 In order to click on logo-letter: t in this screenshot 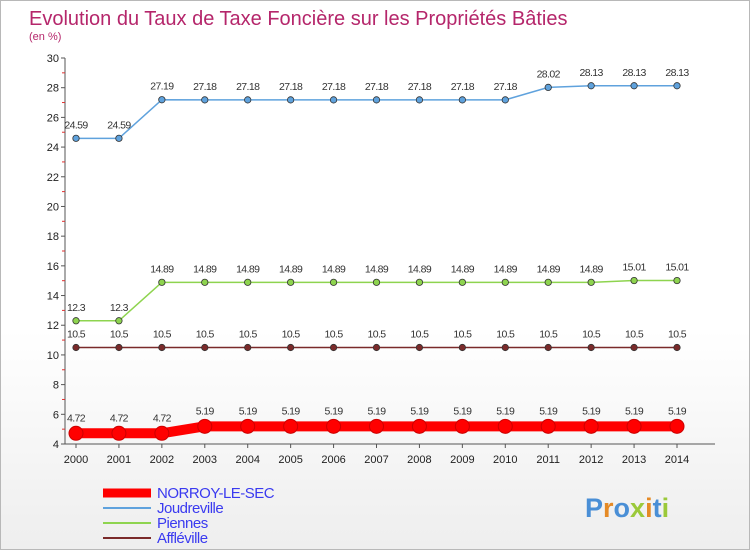, I will do `click(657, 508)`.